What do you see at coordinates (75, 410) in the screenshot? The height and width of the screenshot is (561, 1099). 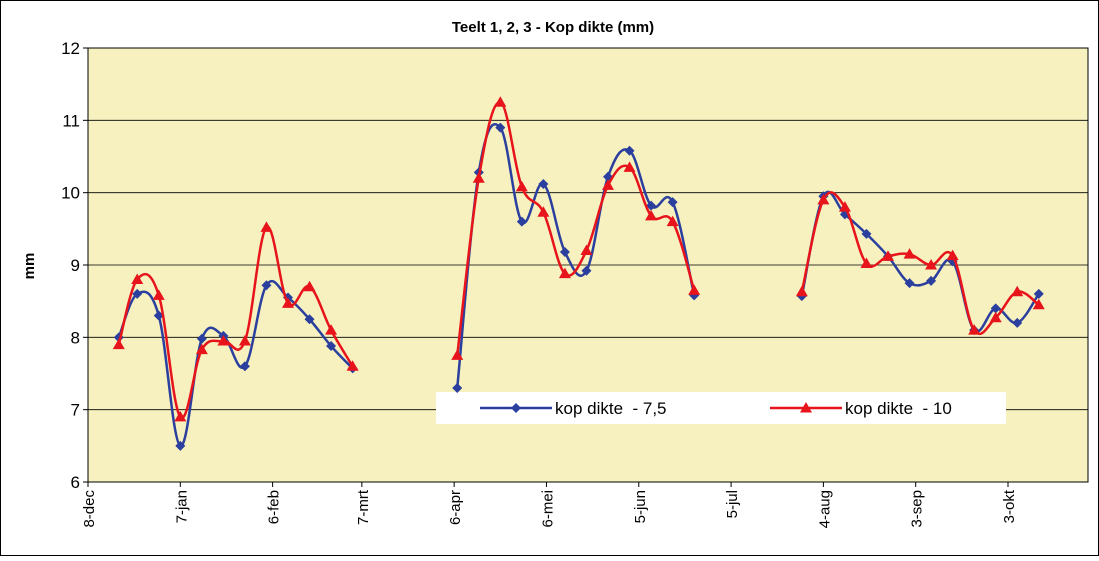 I see `y-tick-label: 7` at bounding box center [75, 410].